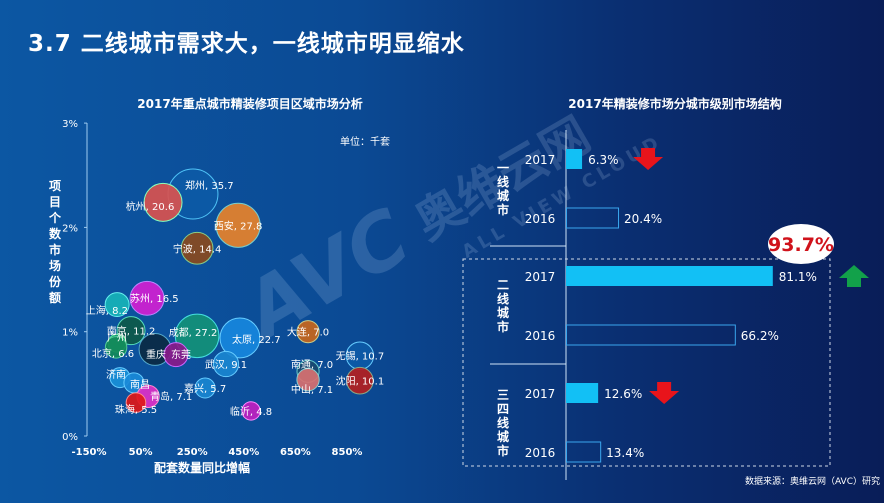  I want to click on bubble-label: 南通, 7.0, so click(312, 364).